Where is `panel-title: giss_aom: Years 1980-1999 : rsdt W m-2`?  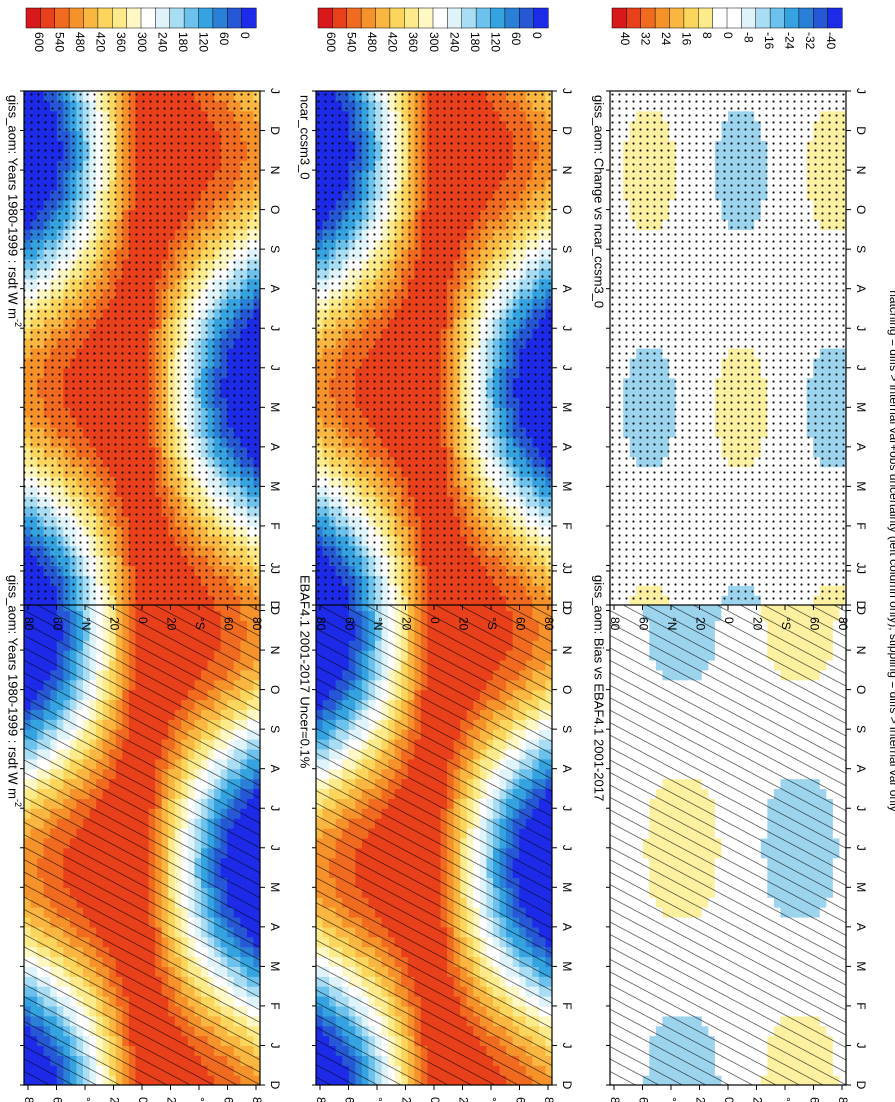
panel-title: giss_aom: Years 1980-1999 : rsdt W m-2 is located at coordinates (14, 691).